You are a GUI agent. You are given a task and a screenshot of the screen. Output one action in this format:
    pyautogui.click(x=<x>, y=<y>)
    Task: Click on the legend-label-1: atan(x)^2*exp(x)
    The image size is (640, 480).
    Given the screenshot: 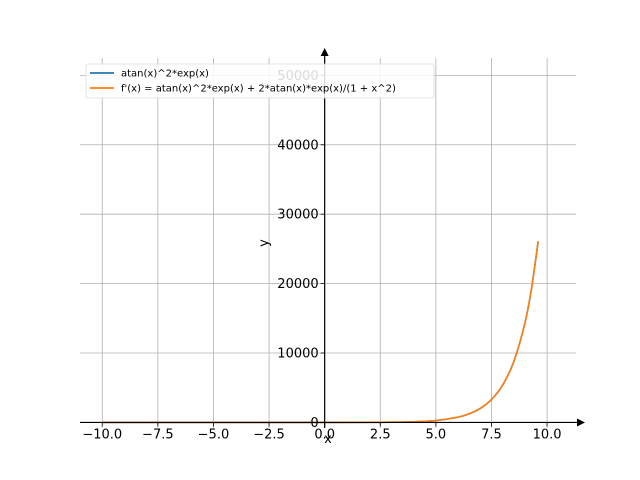 What is the action you would take?
    pyautogui.click(x=165, y=74)
    